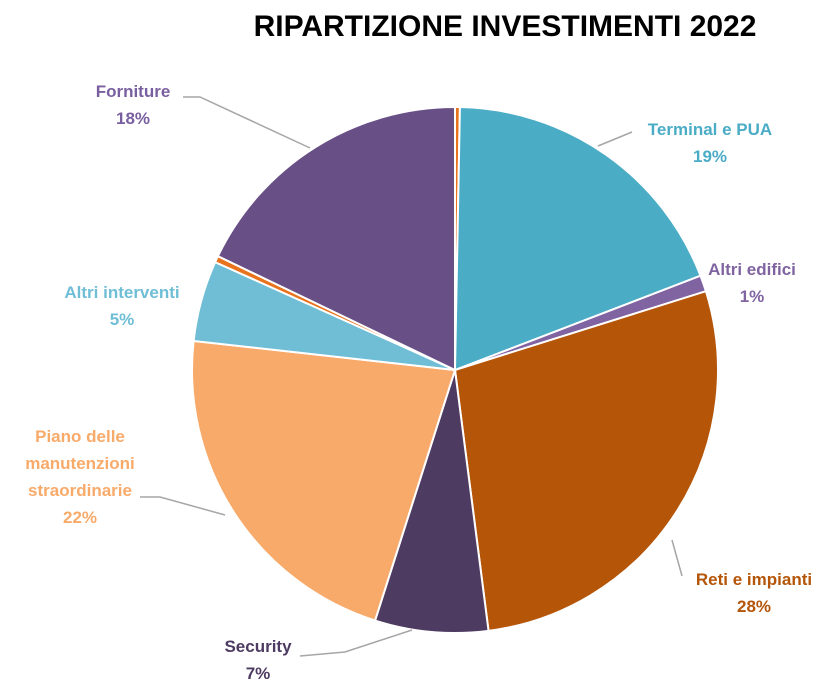  What do you see at coordinates (752, 296) in the screenshot?
I see `slice-value-label: 1%` at bounding box center [752, 296].